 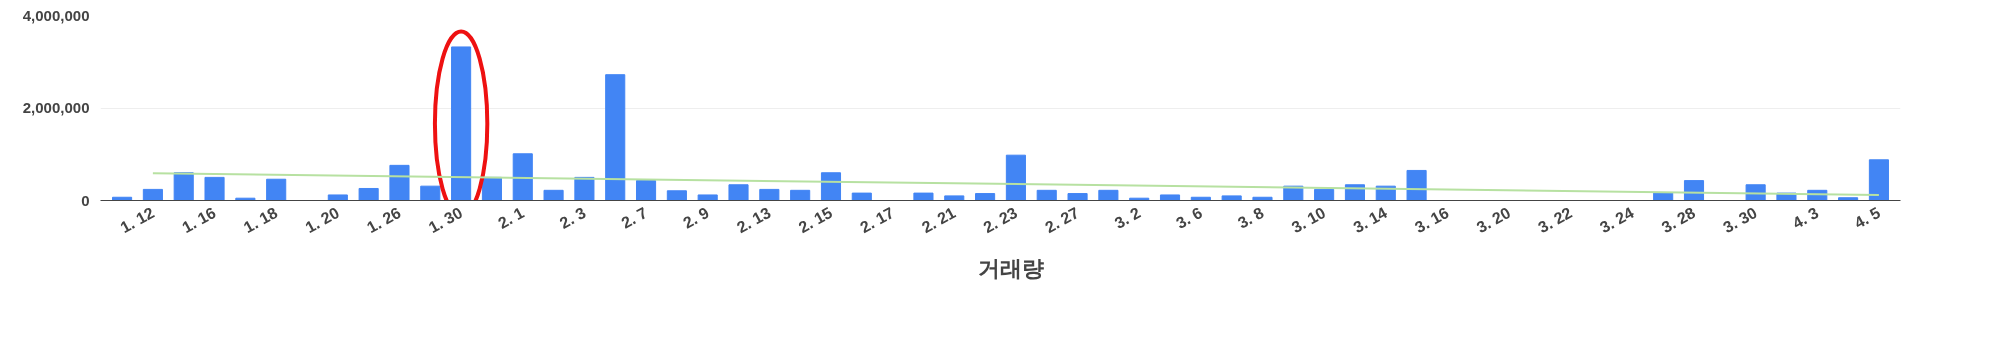 What do you see at coordinates (56, 107) in the screenshot?
I see `y-tick-label: 2,000,000` at bounding box center [56, 107].